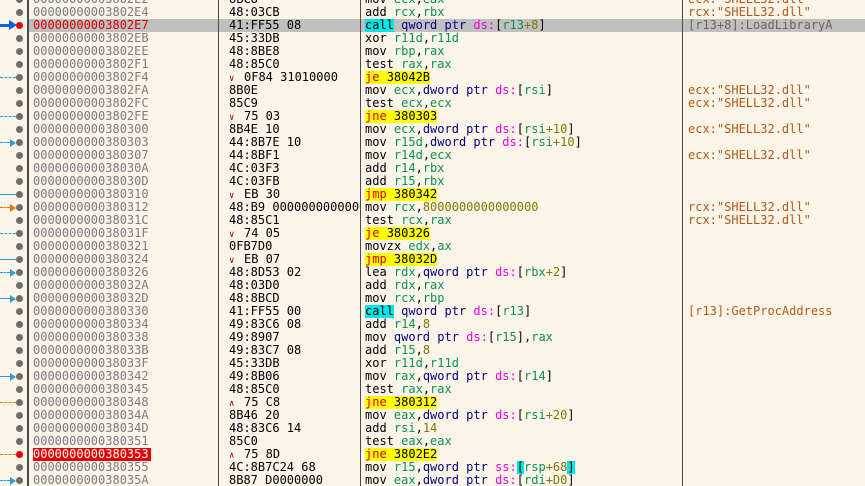  Describe the element at coordinates (522, 454) in the screenshot. I see `instruction-cell: jne 3802E2` at that location.